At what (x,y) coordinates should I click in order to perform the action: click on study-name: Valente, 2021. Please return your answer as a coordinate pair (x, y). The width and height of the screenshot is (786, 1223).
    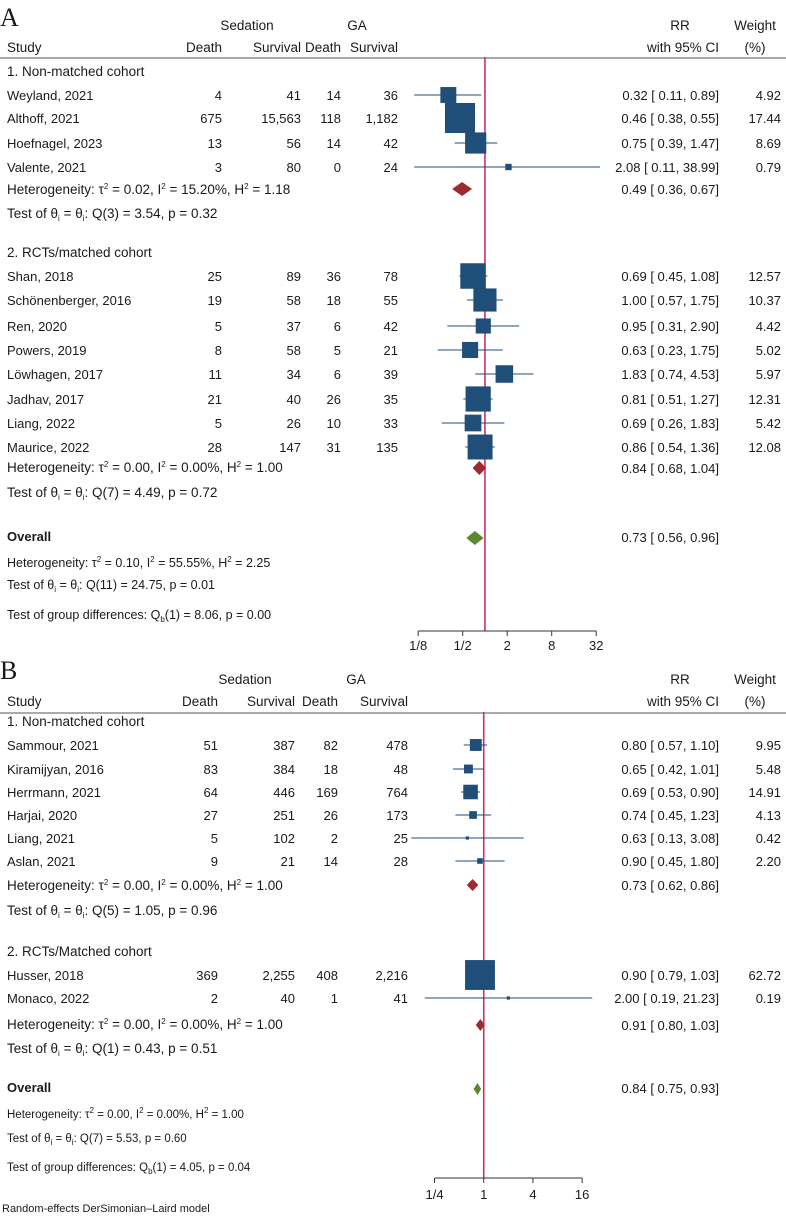
    Looking at the image, I should click on (46, 167).